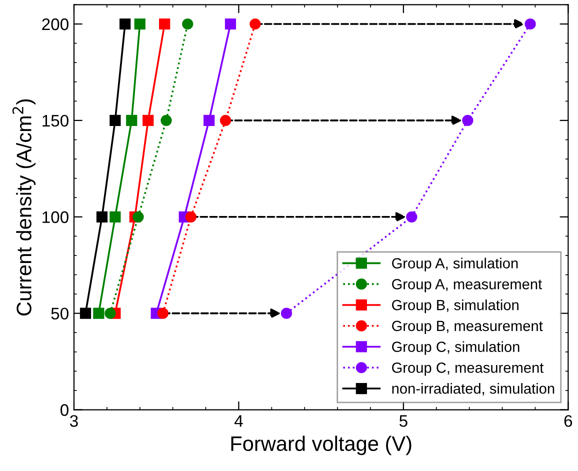  Describe the element at coordinates (473, 389) in the screenshot. I see `legend-label: non-irradiated, simulation` at that location.